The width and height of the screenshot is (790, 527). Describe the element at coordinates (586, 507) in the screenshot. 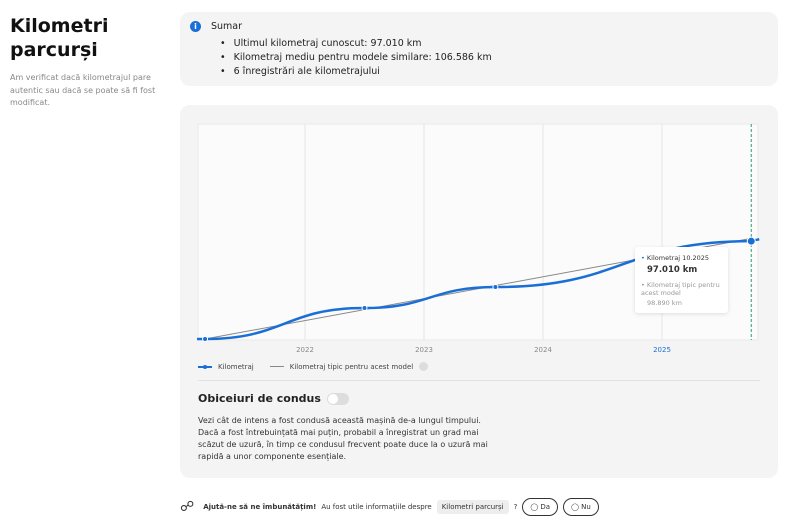

I see `no-label: Nu` at that location.